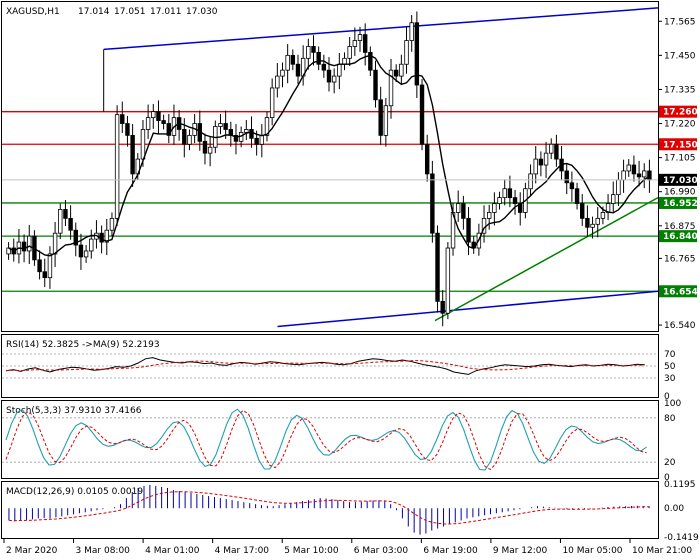 The width and height of the screenshot is (700, 560). What do you see at coordinates (83, 345) in the screenshot?
I see `rsi-panel-title: RSI(14) 52.3825 ->MA(9) 52.2193` at bounding box center [83, 345].